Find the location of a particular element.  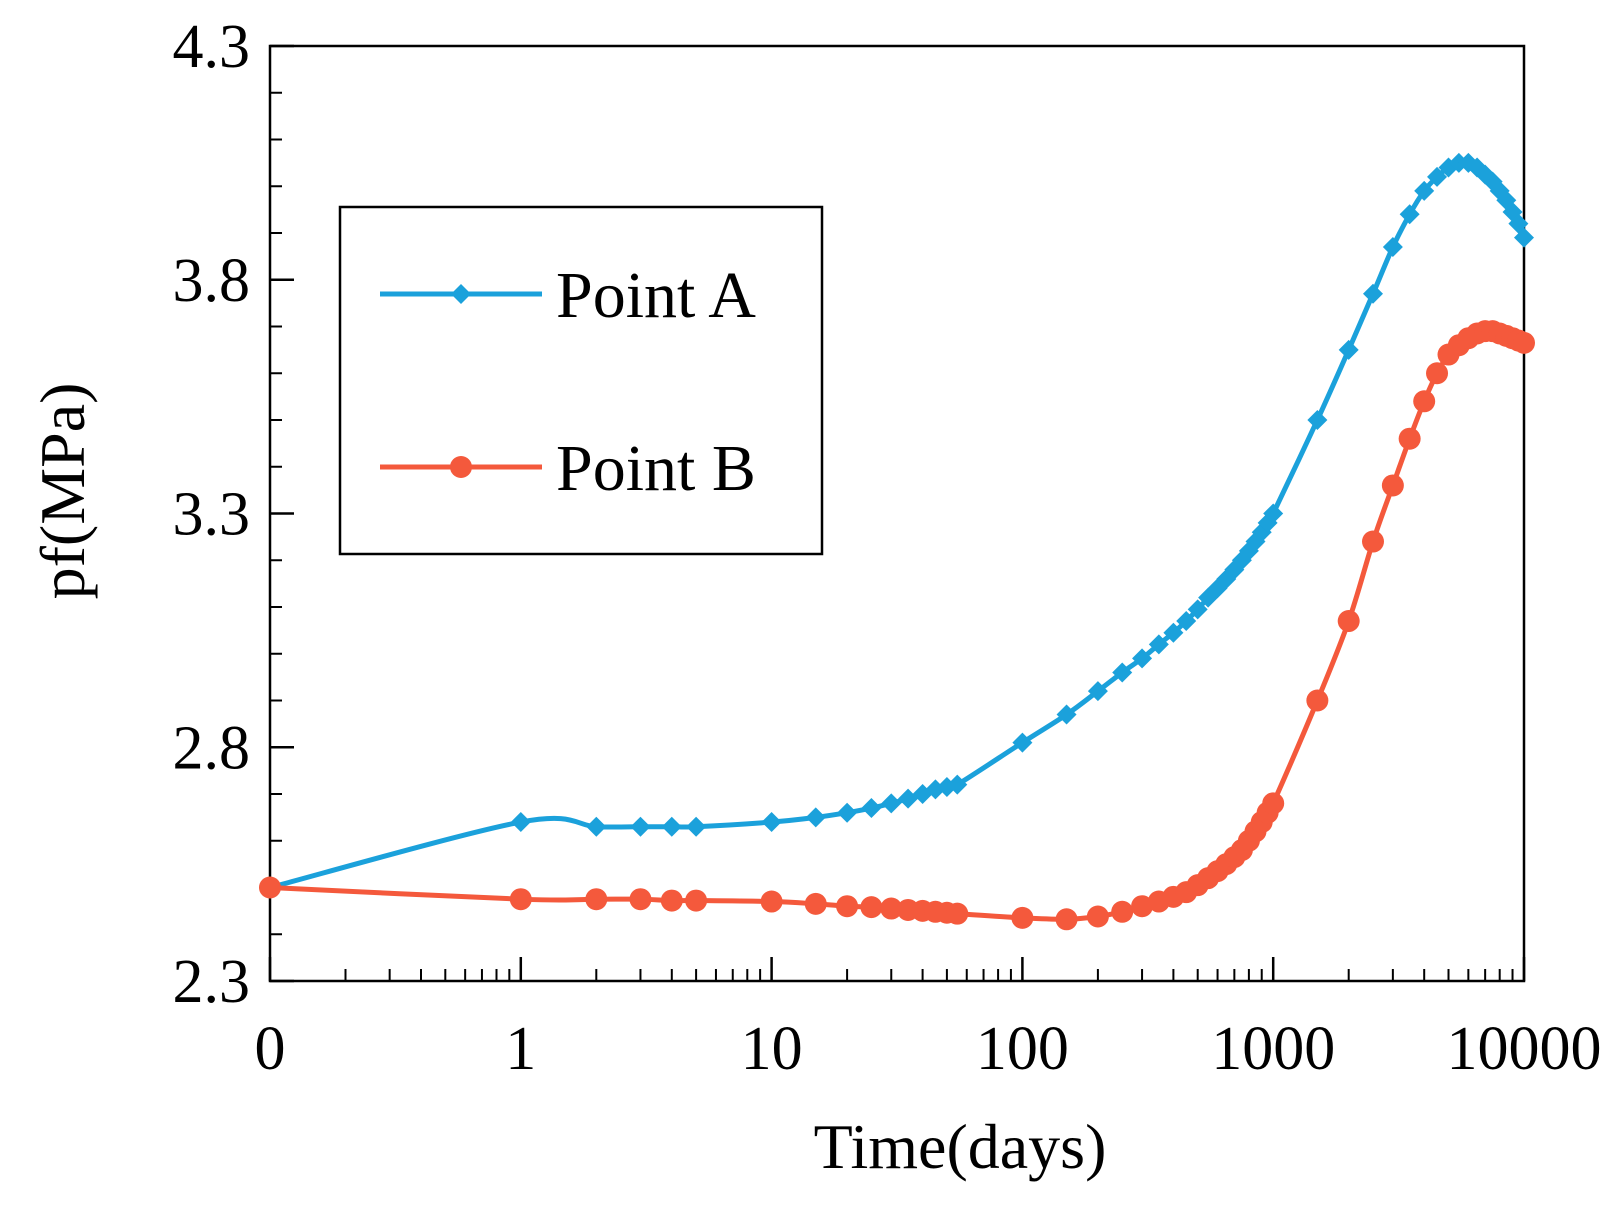

legend-marker-shape-point-a is located at coordinates (461, 294).